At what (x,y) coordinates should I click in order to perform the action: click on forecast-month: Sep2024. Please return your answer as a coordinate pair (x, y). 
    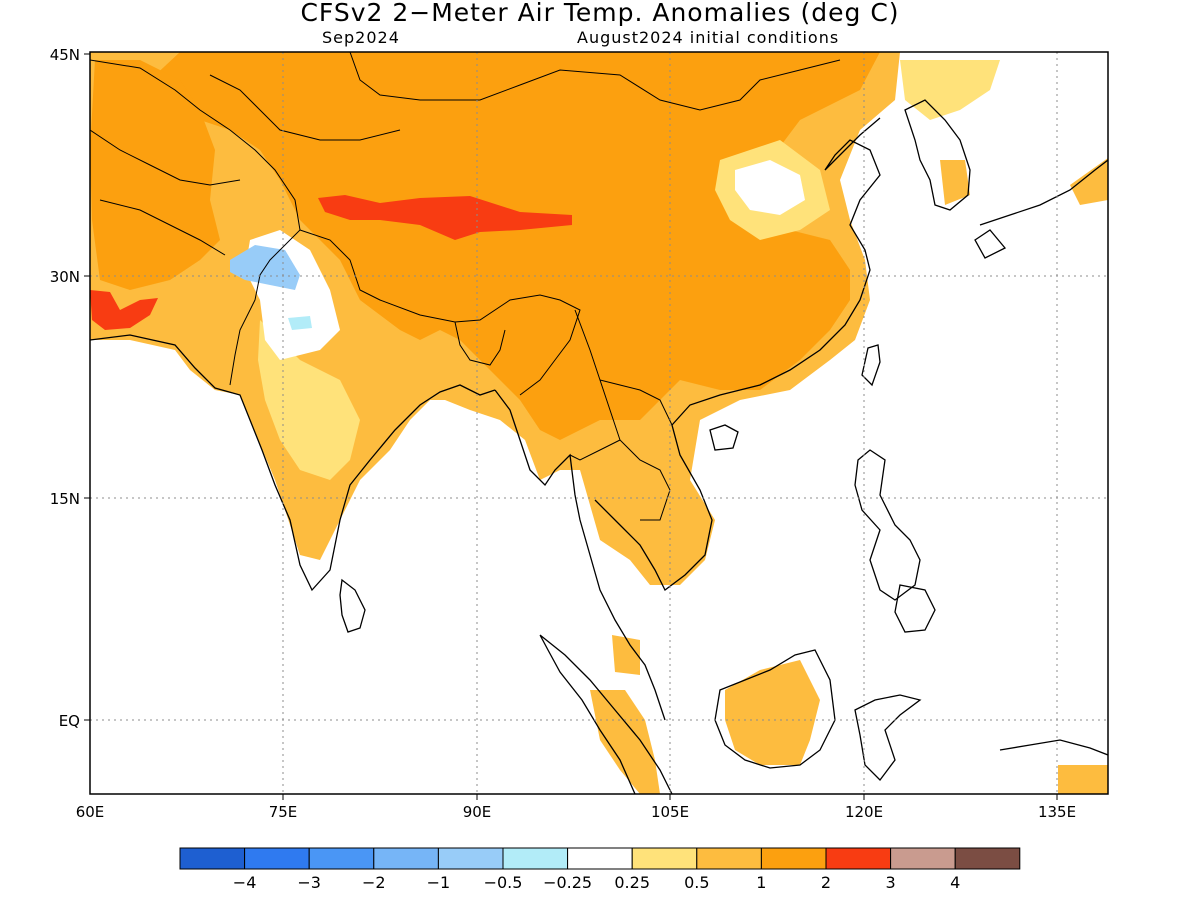
    Looking at the image, I should click on (361, 37).